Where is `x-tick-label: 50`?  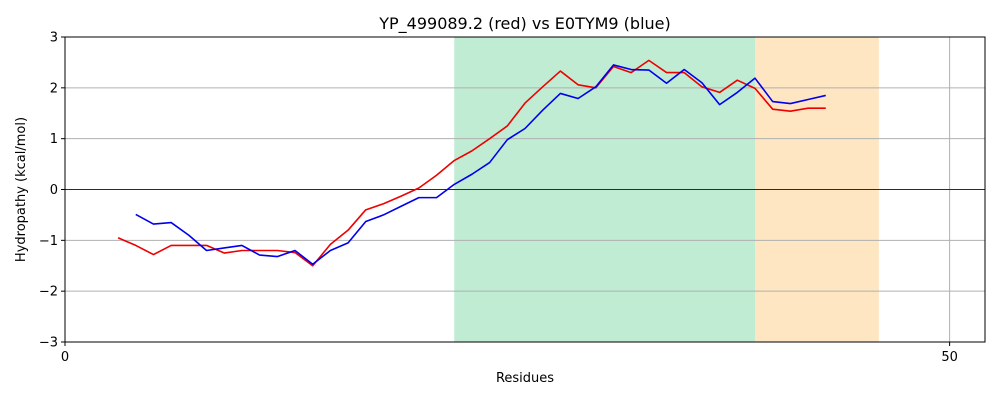 x-tick-label: 50 is located at coordinates (949, 357).